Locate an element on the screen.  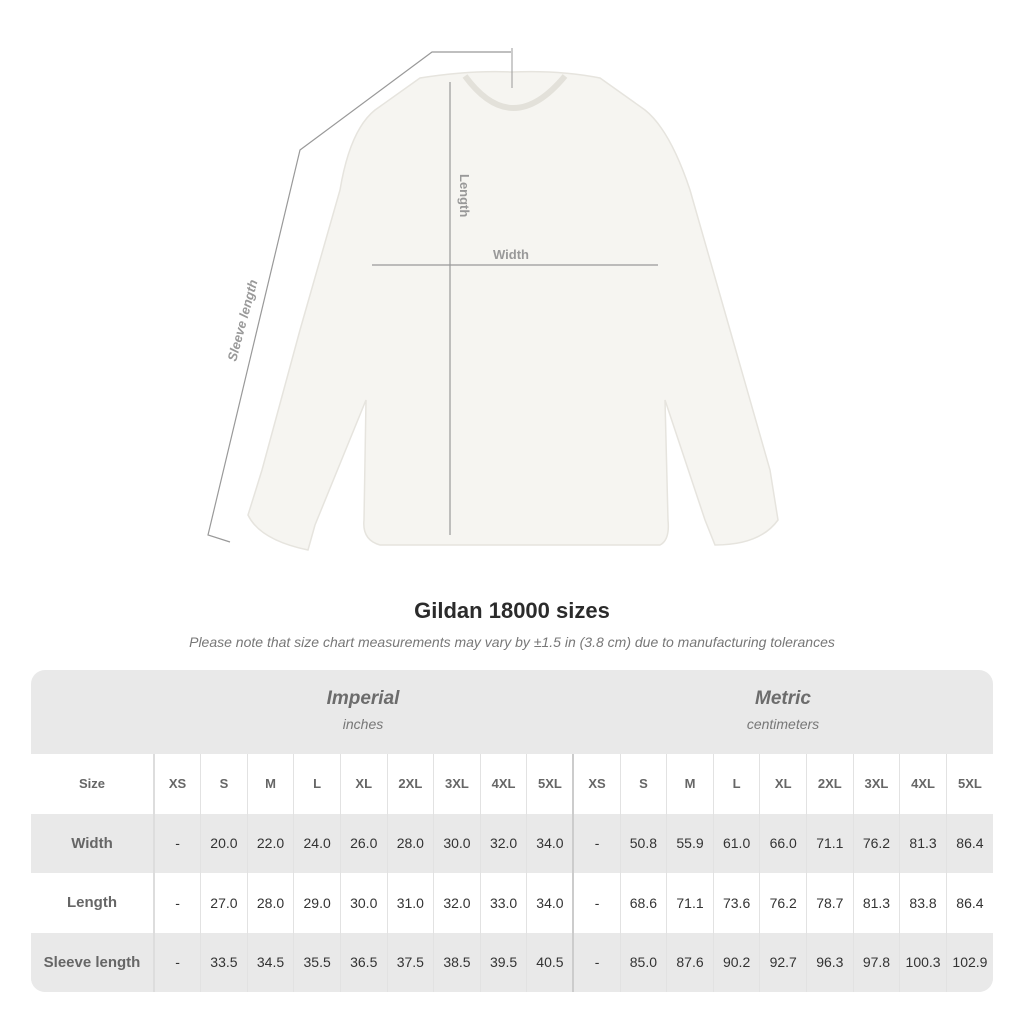
imperial-title: Imperial is located at coordinates (363, 698).